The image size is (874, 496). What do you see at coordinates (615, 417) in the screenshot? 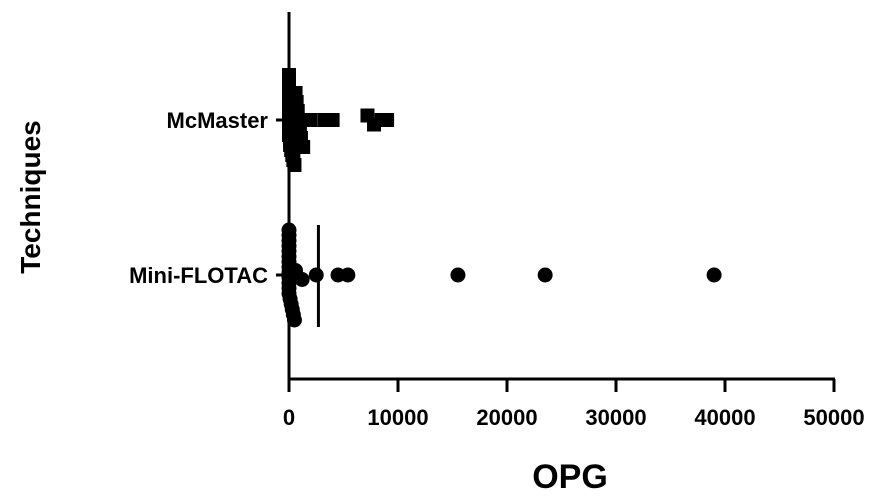
I see `x-tick-label: 30000` at bounding box center [615, 417].